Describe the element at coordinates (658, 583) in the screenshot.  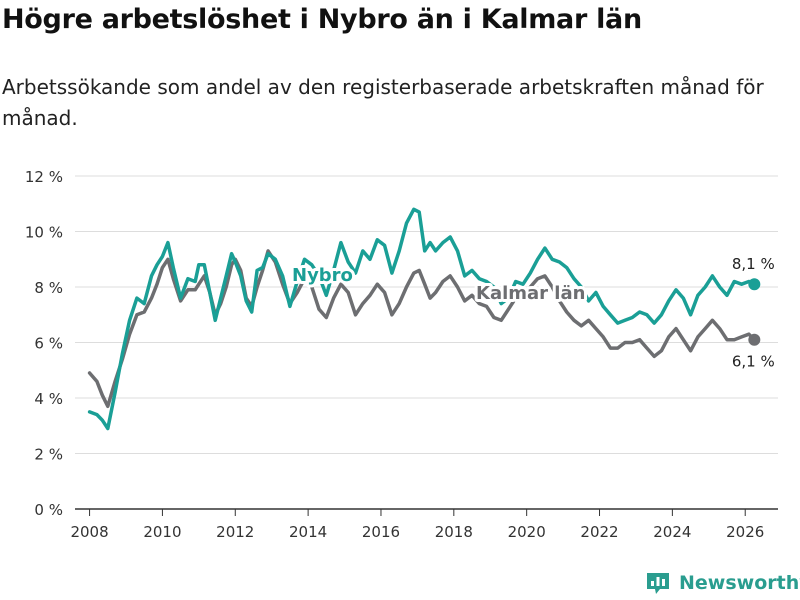
I see `bar-chart-logo-icon` at that location.